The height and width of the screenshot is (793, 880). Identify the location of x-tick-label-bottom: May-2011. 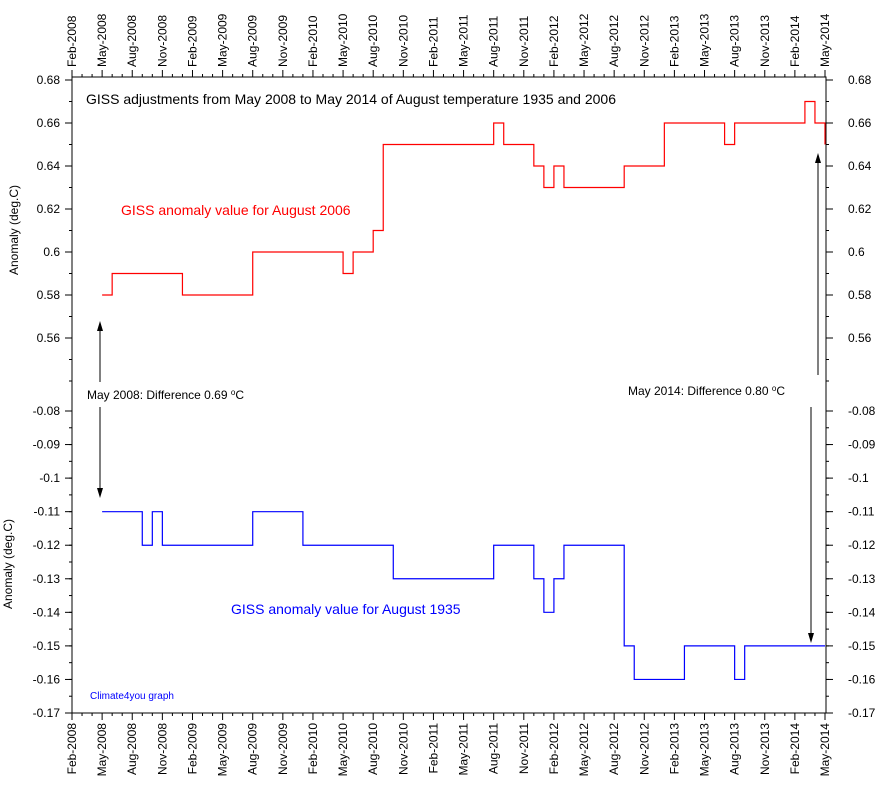
(464, 749).